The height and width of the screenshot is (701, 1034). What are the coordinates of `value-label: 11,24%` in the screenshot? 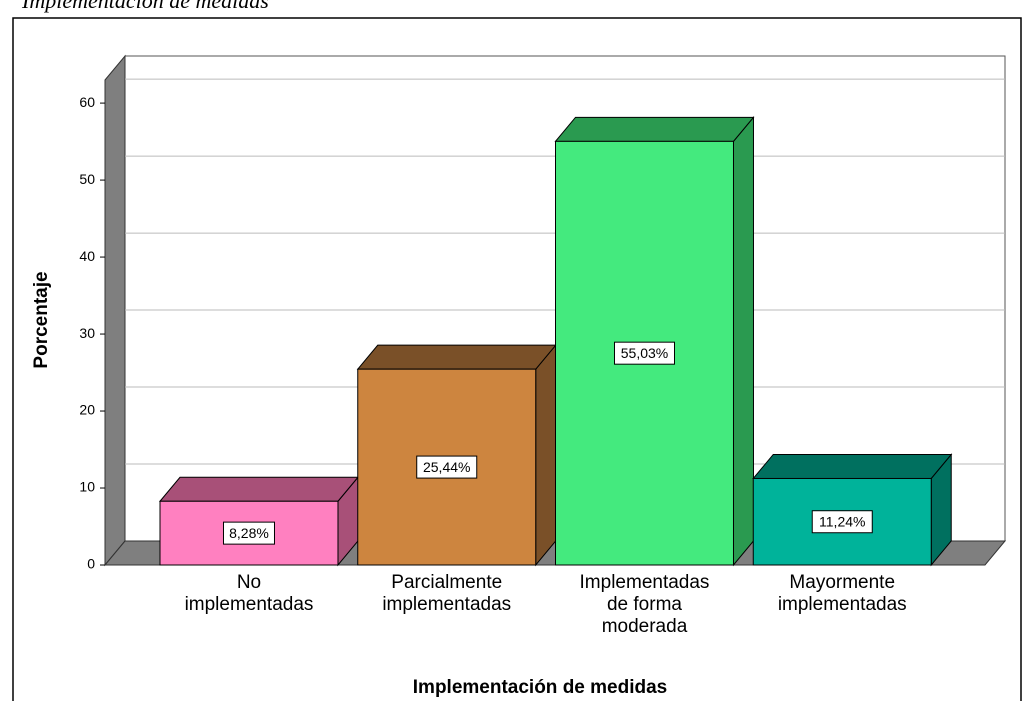 It's located at (842, 521).